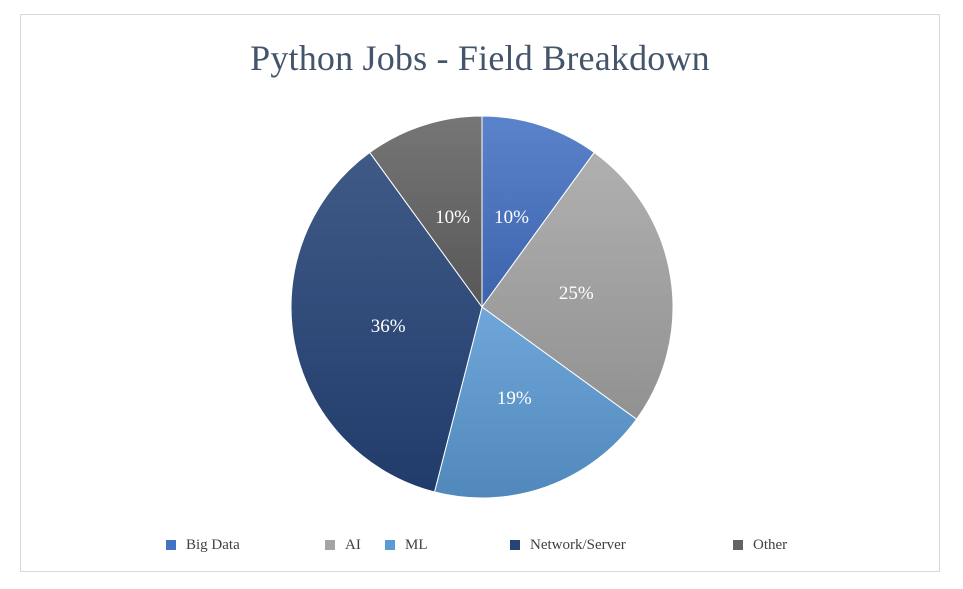 Image resolution: width=963 pixels, height=589 pixels. I want to click on legend-item-big-data: Big Data, so click(203, 545).